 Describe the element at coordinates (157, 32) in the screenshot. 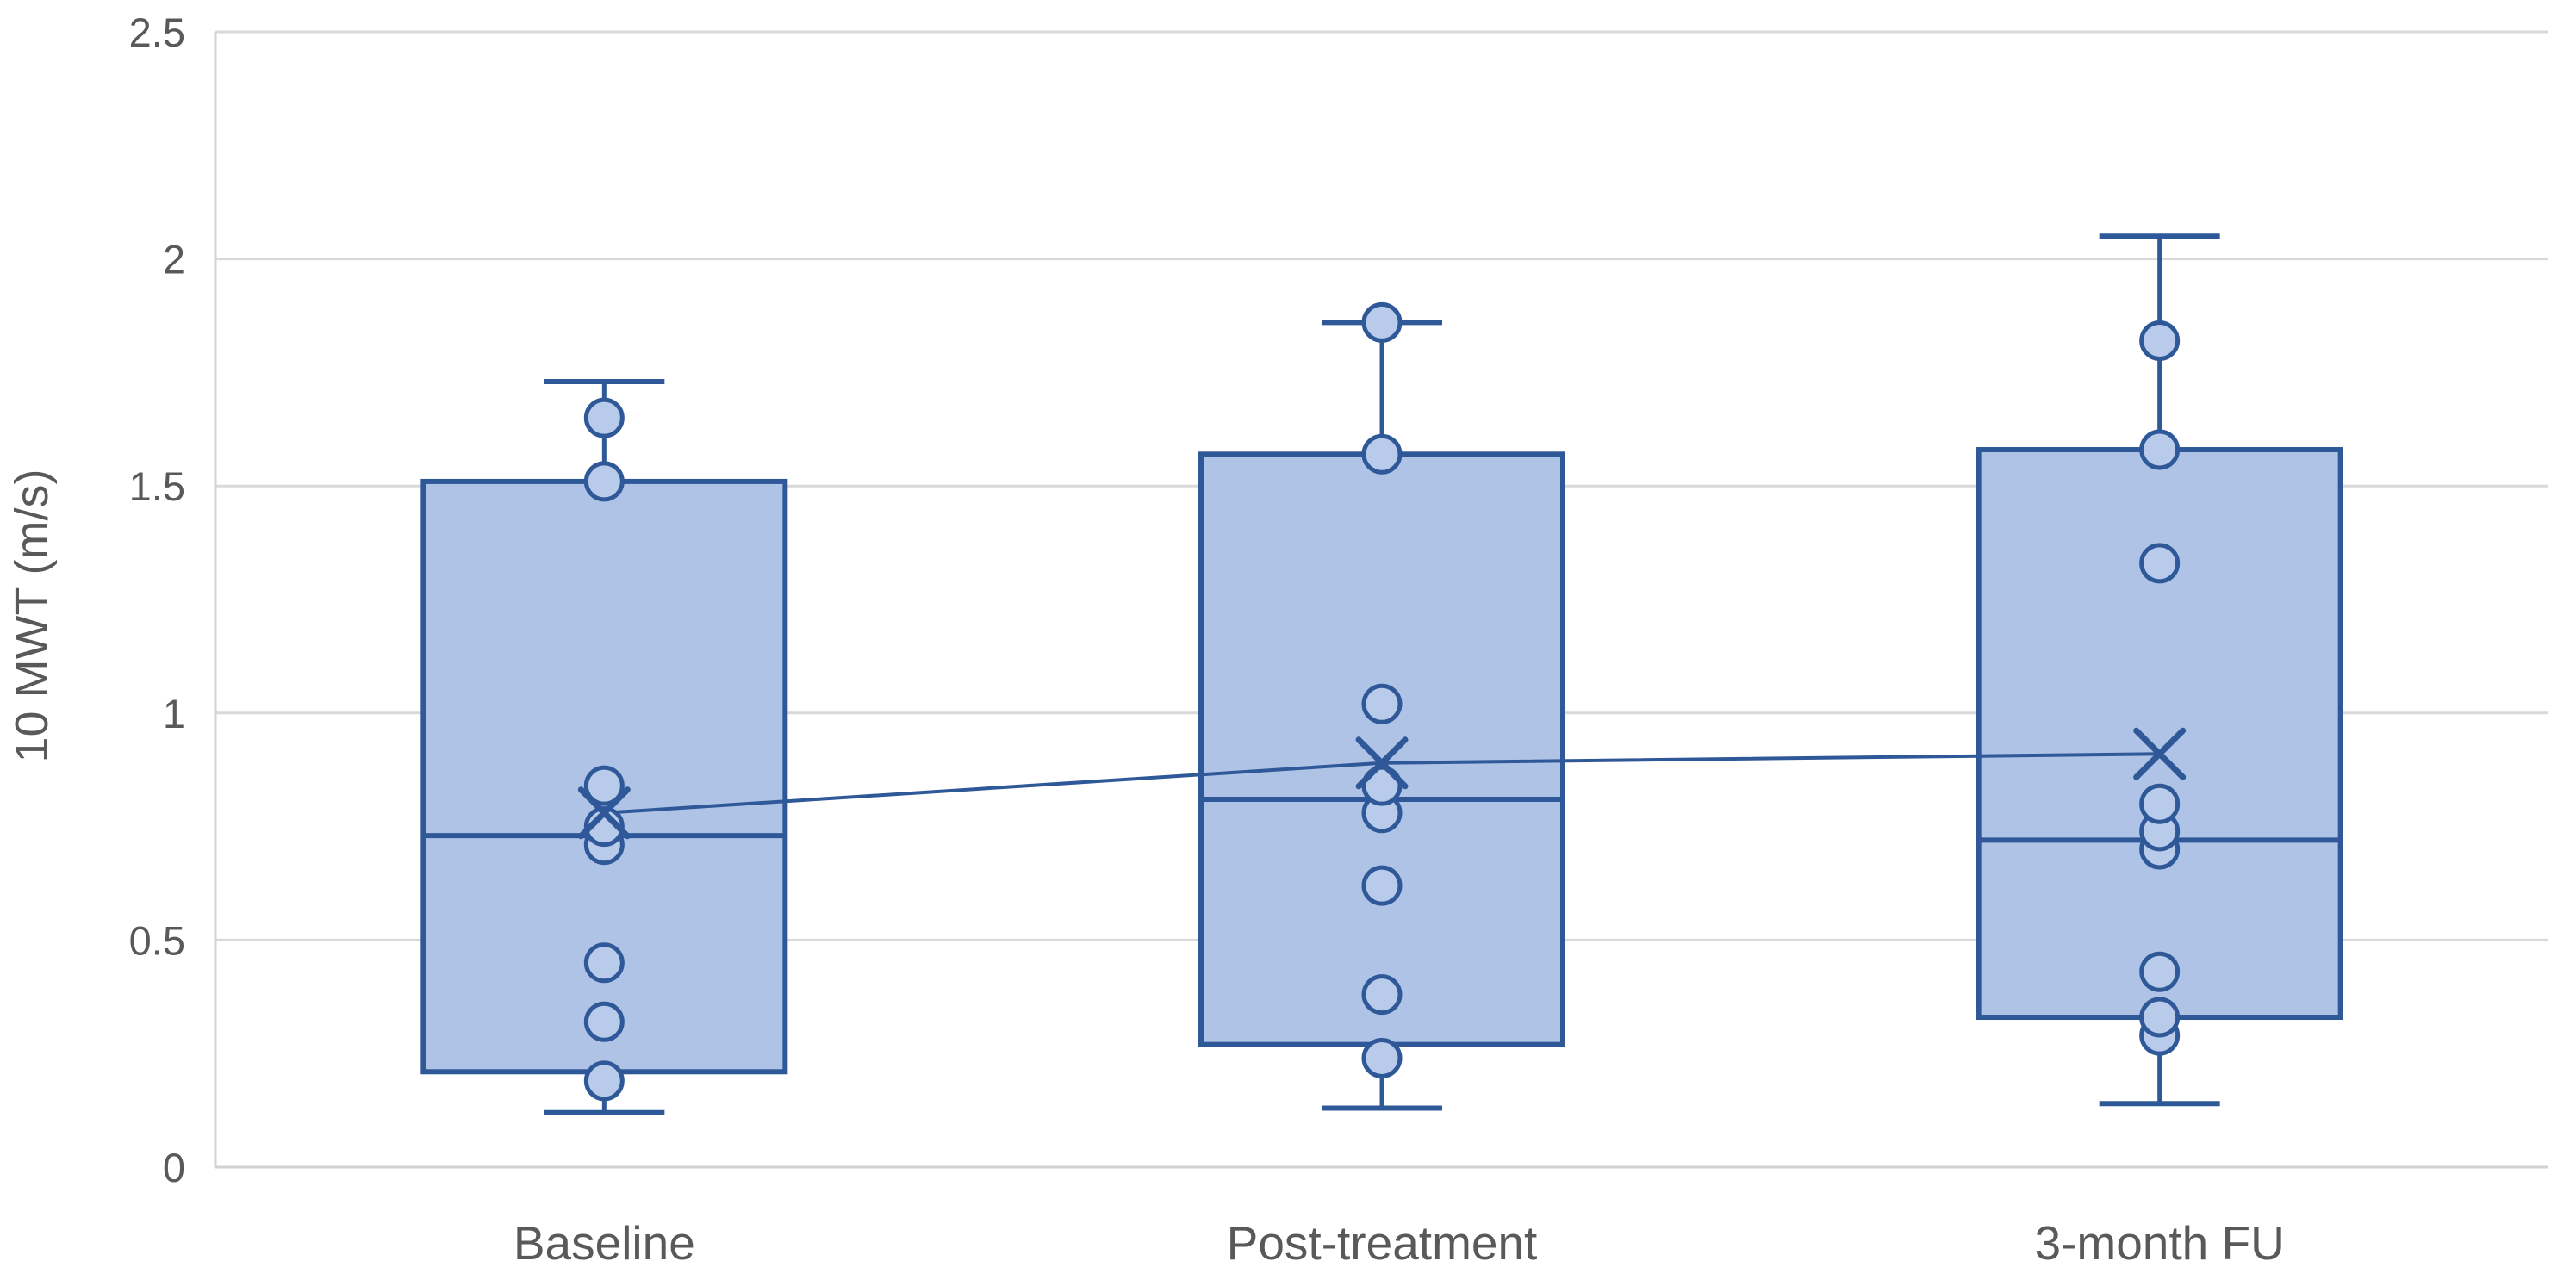

I see `y-tick-label-2.5: 2.5` at that location.